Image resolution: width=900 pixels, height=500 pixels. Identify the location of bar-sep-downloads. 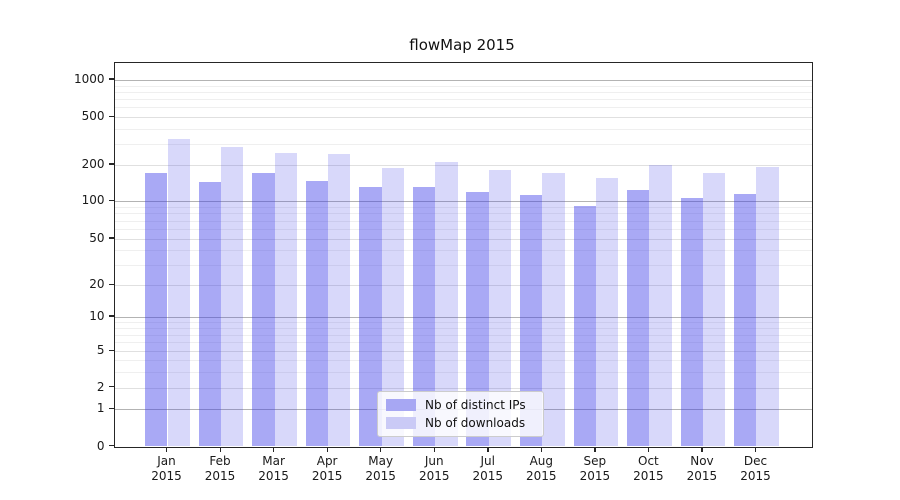
(607, 312).